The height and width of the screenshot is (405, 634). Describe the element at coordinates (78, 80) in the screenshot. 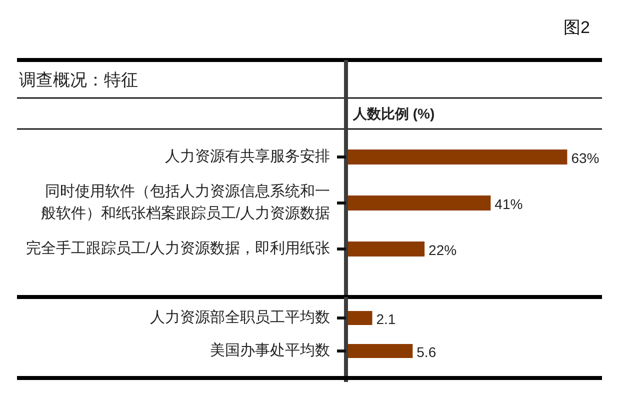

I see `text: 调查概况：特征` at that location.